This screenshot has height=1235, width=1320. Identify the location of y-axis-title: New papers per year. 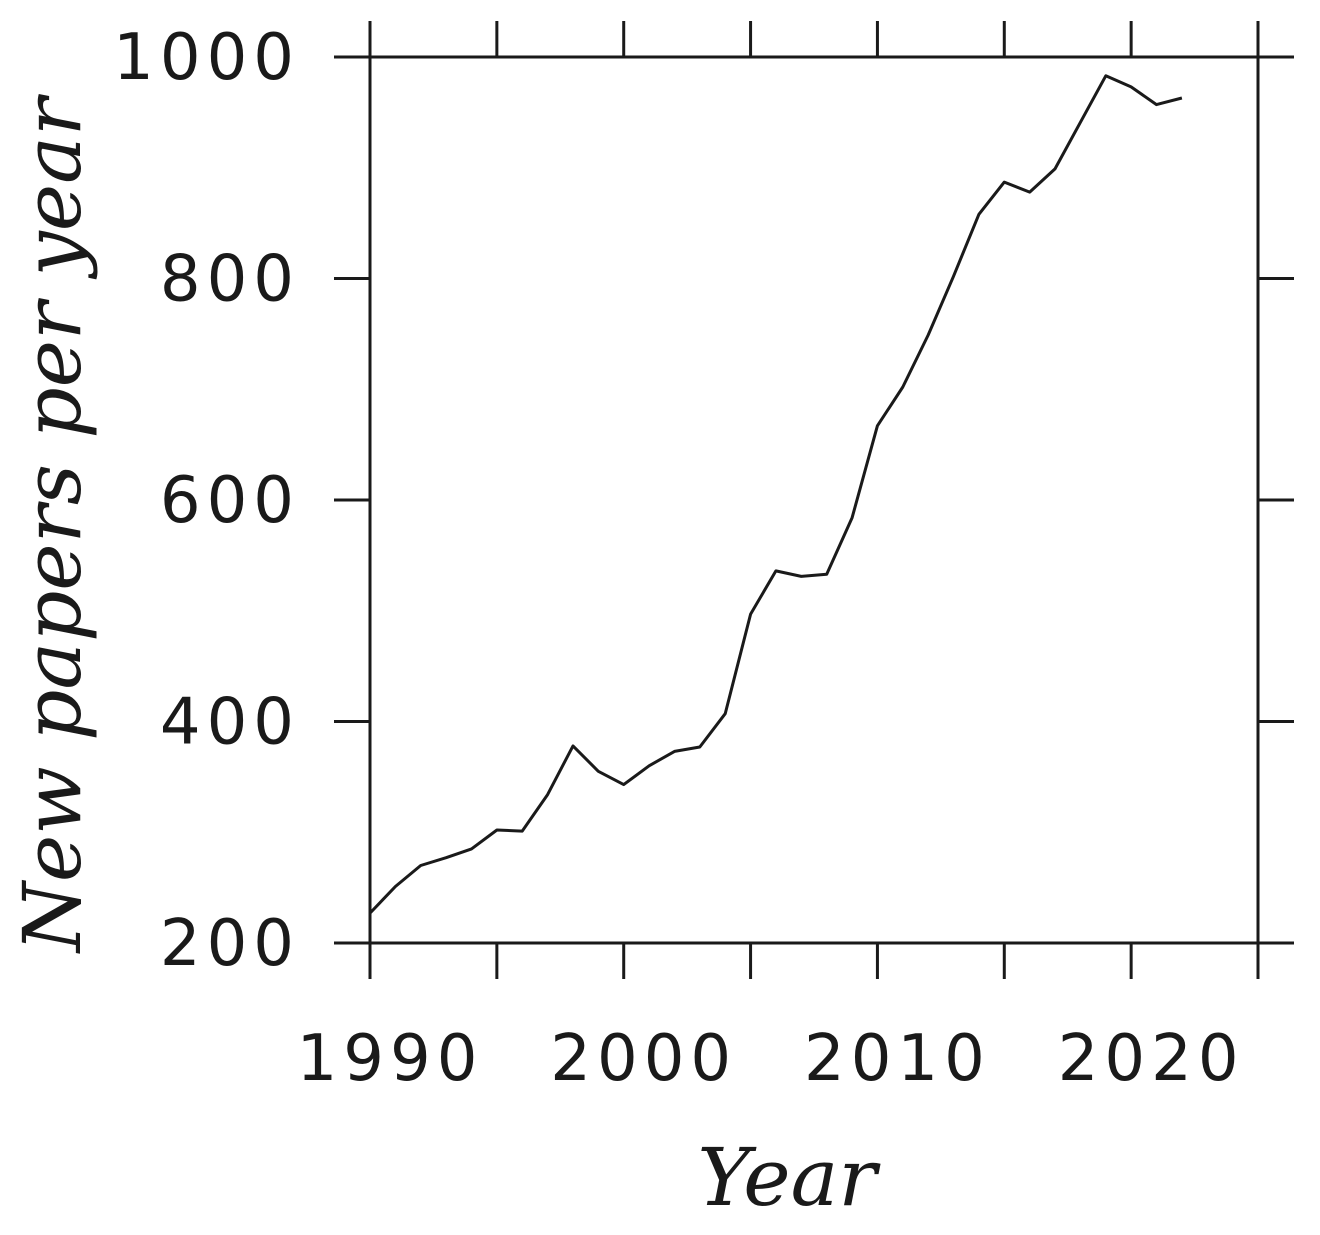
(52, 523).